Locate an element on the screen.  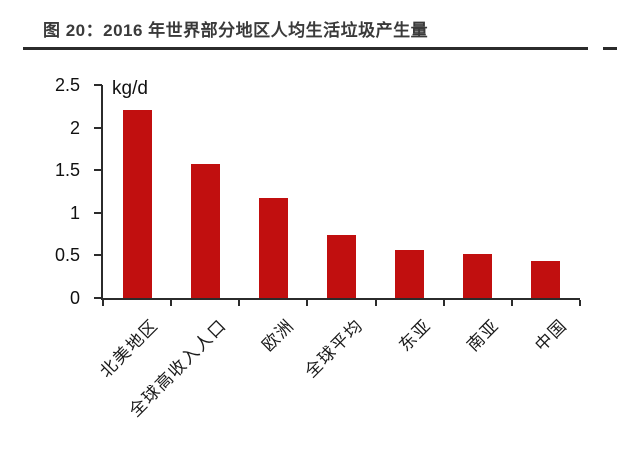
title-underline-dash is located at coordinates (610, 48).